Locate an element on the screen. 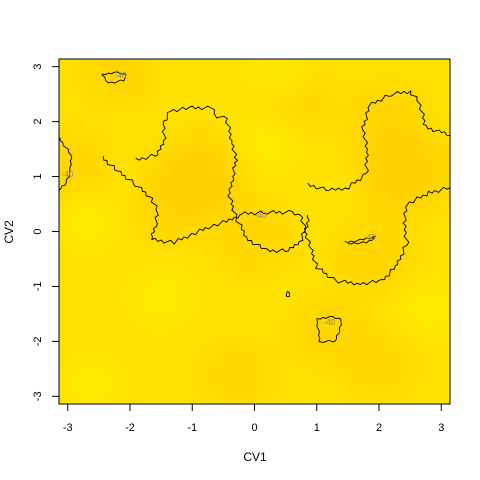 This screenshot has height=480, width=480. contour-label-1: -40 is located at coordinates (121, 75).